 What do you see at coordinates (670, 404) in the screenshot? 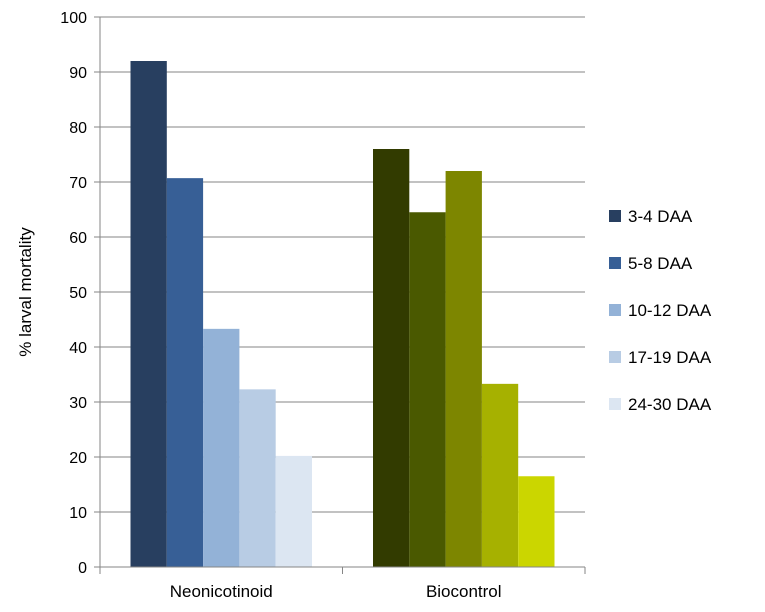
I see `legend-label: 24-30 DAA` at bounding box center [670, 404].